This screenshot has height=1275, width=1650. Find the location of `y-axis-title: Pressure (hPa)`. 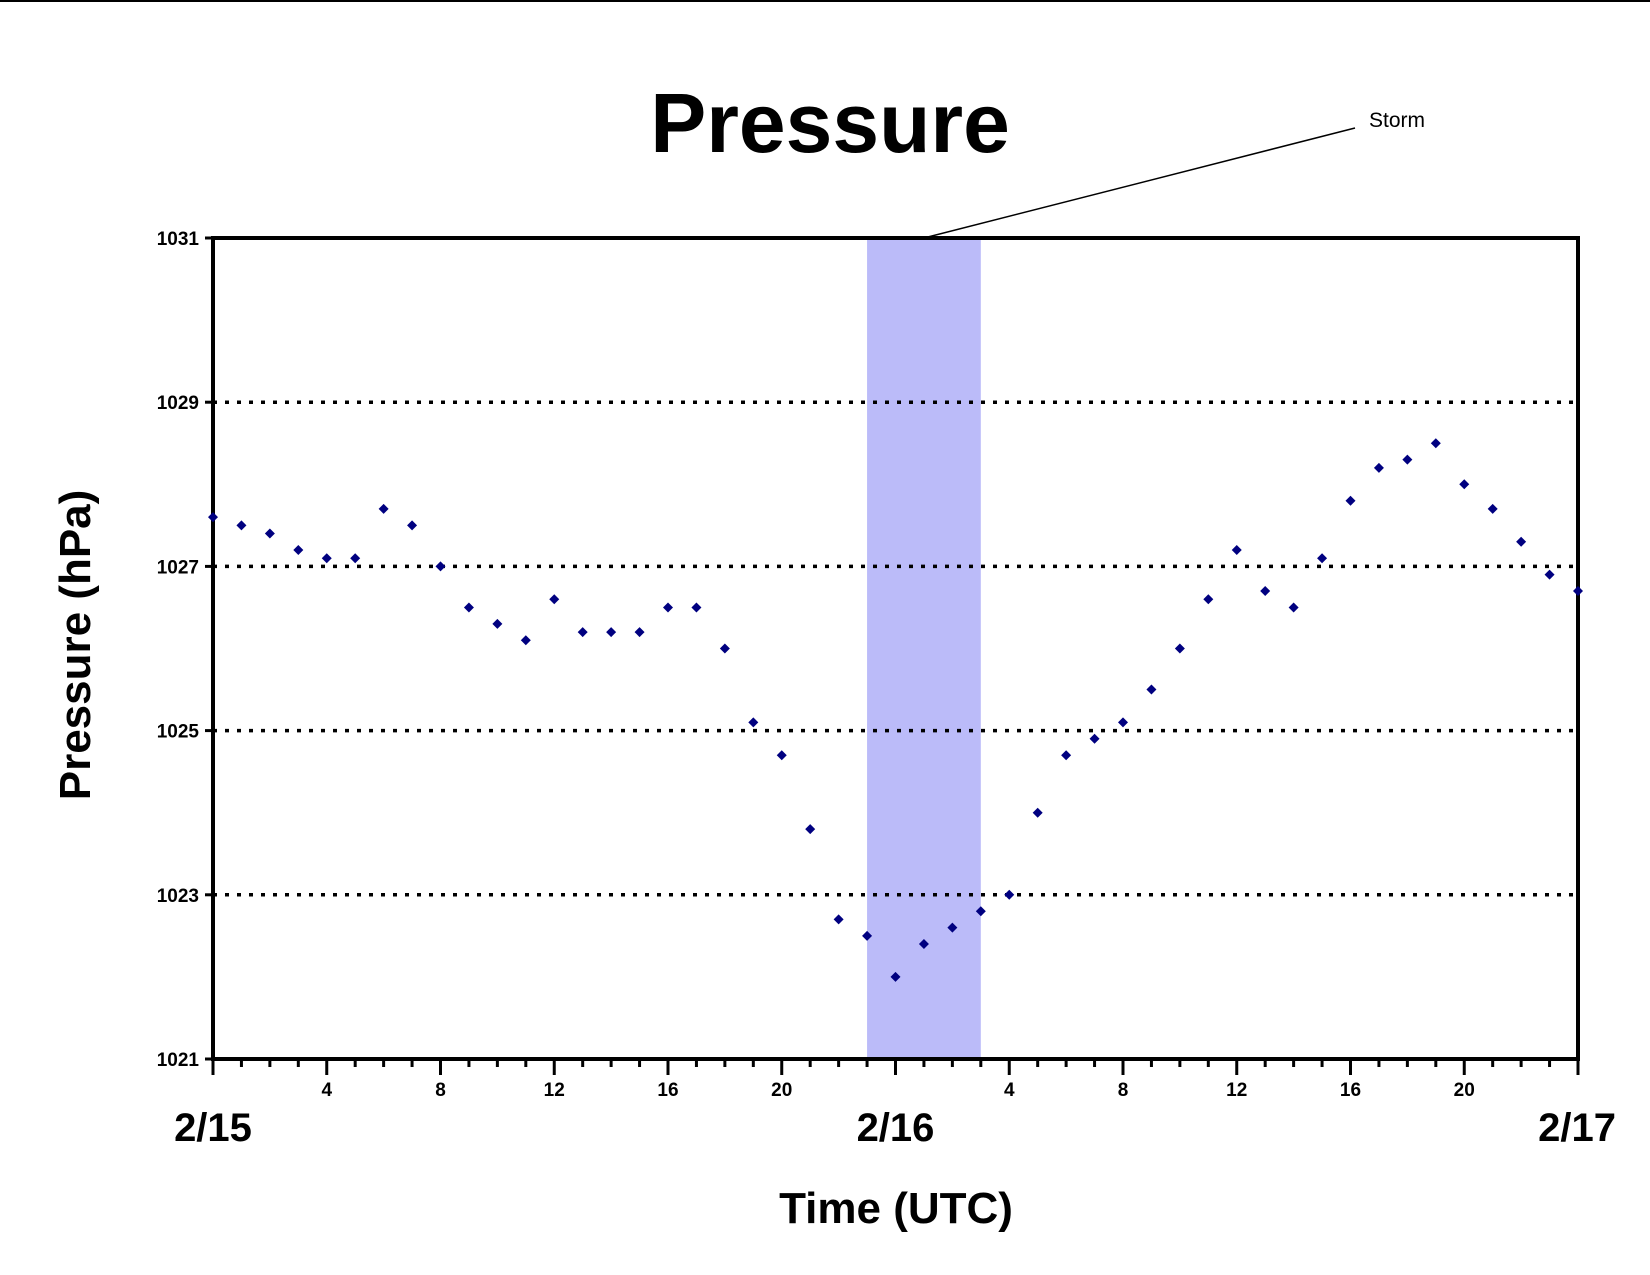

y-axis-title: Pressure (hPa) is located at coordinates (75, 645).